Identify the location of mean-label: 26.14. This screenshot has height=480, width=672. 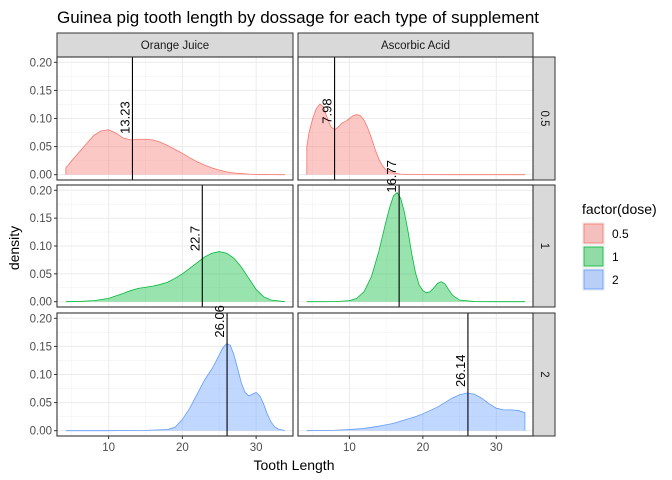
(460, 370).